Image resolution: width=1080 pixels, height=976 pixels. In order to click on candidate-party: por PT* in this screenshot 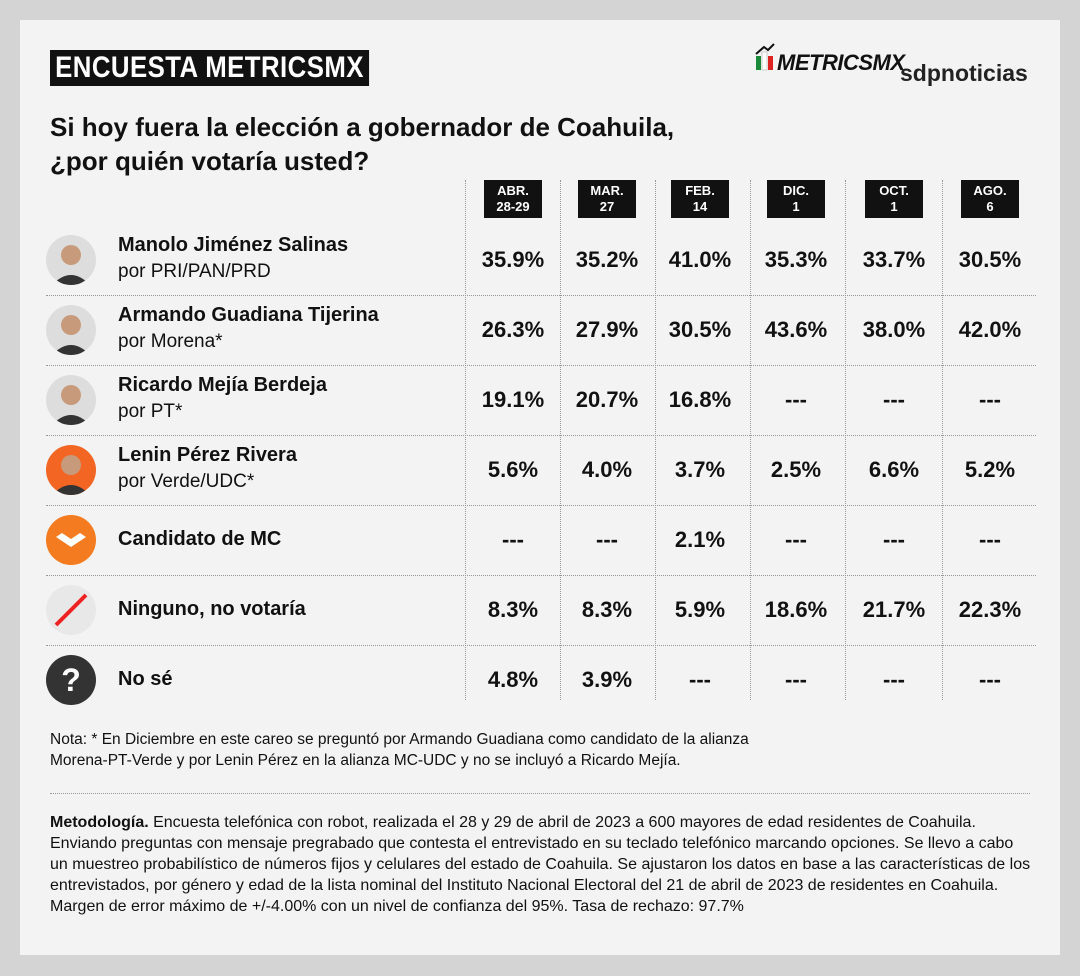, I will do `click(150, 411)`.